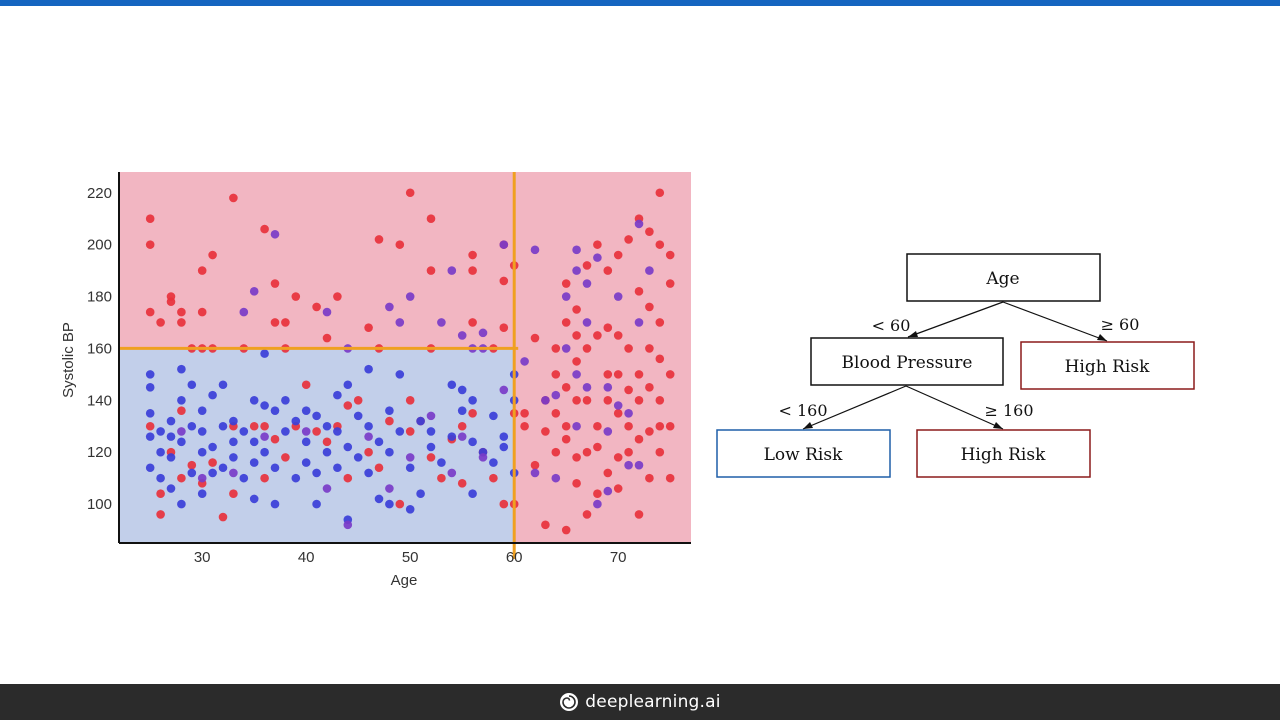 The height and width of the screenshot is (720, 1280). I want to click on edge-bp-left, so click(854, 407).